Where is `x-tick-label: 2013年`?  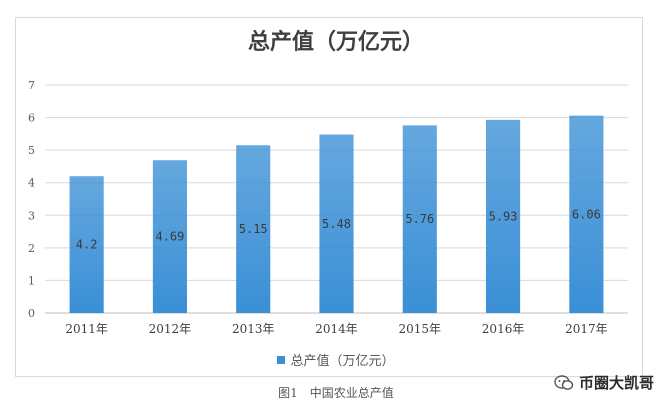
x-tick-label: 2013年 is located at coordinates (253, 329).